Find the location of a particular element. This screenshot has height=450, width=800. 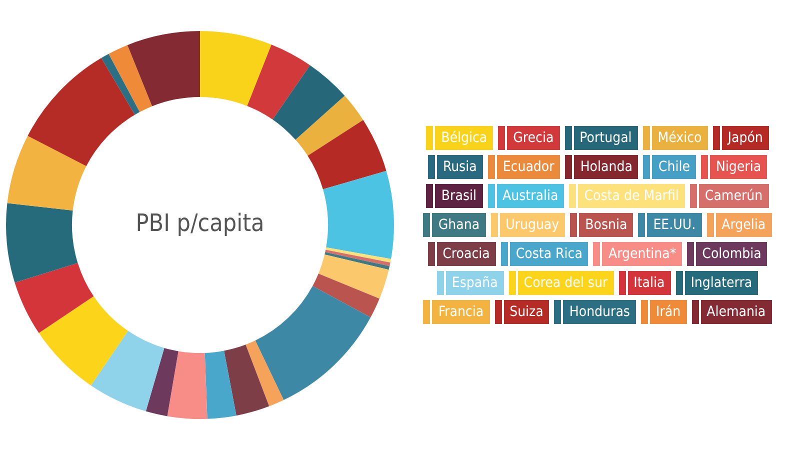

legend-label: Honduras is located at coordinates (599, 312).